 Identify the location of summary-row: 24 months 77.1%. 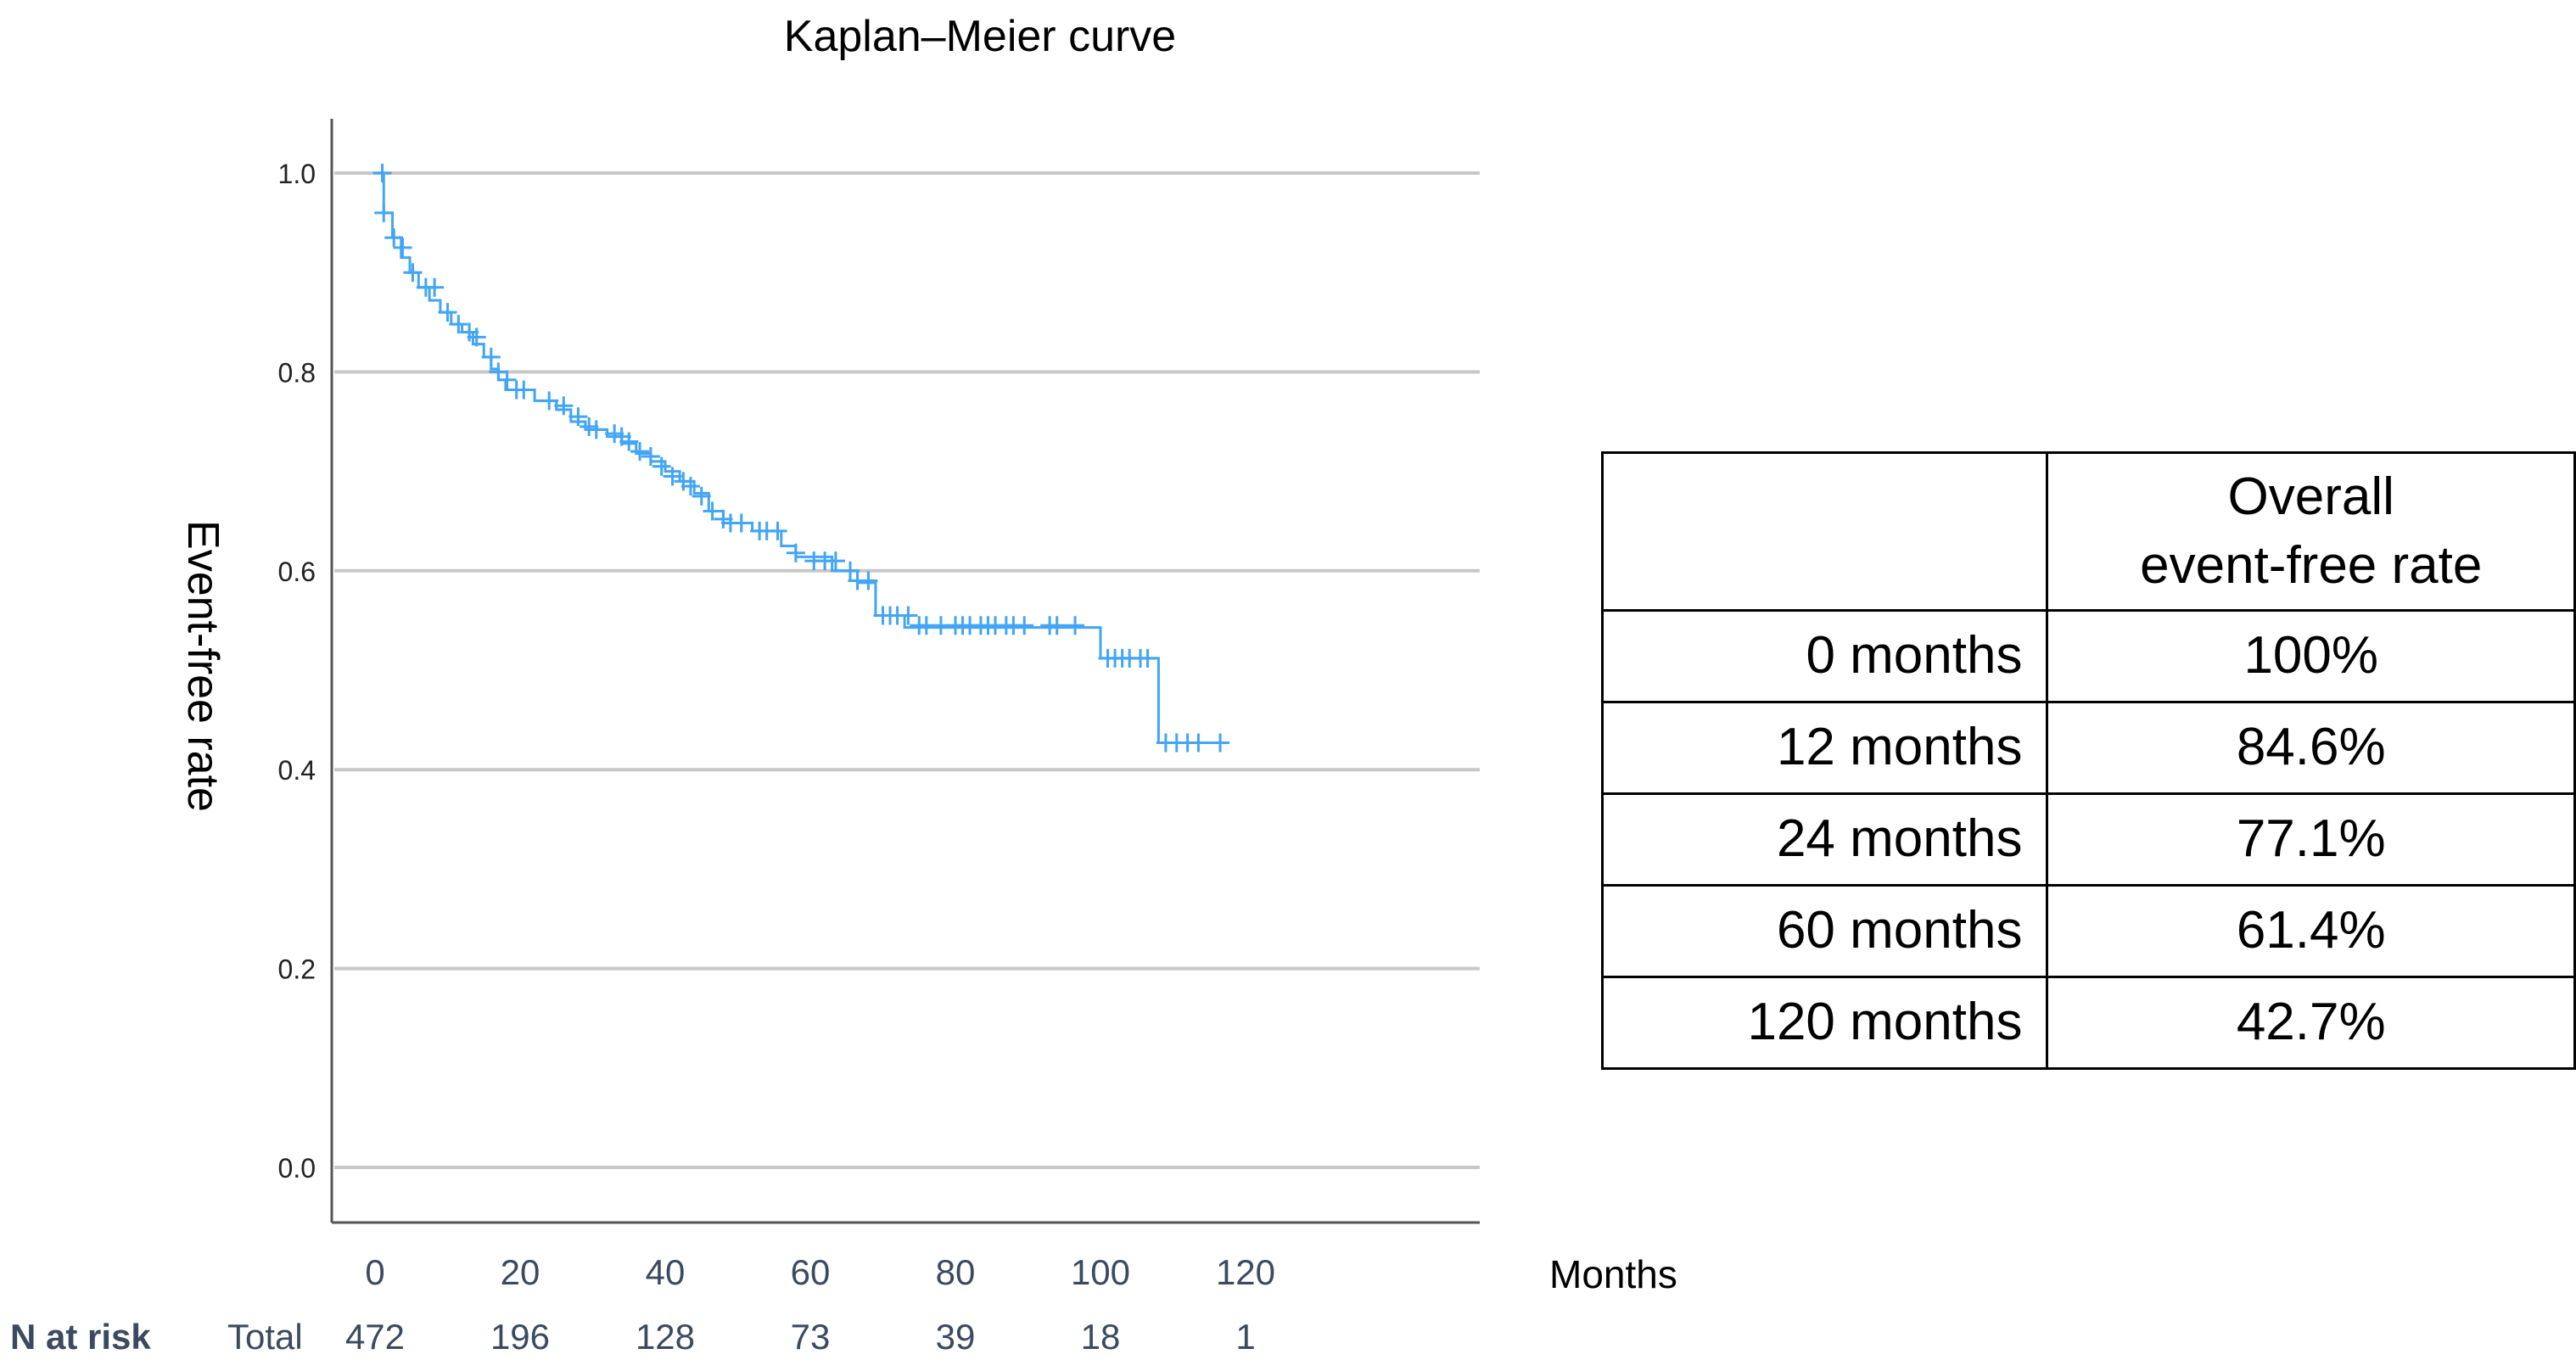
(2088, 839).